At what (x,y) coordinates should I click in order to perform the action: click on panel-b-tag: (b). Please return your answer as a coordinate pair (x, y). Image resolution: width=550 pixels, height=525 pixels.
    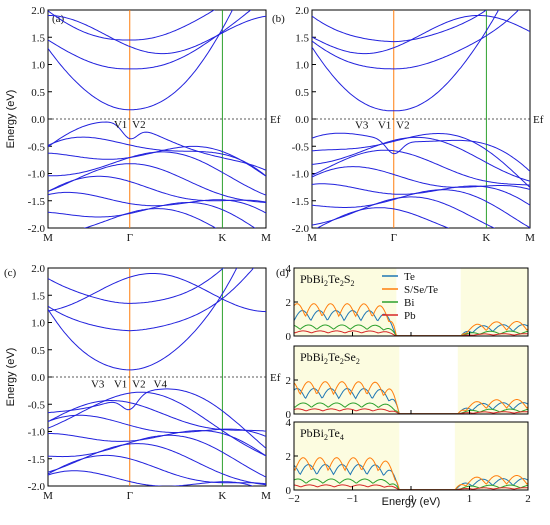
    Looking at the image, I should click on (278, 19).